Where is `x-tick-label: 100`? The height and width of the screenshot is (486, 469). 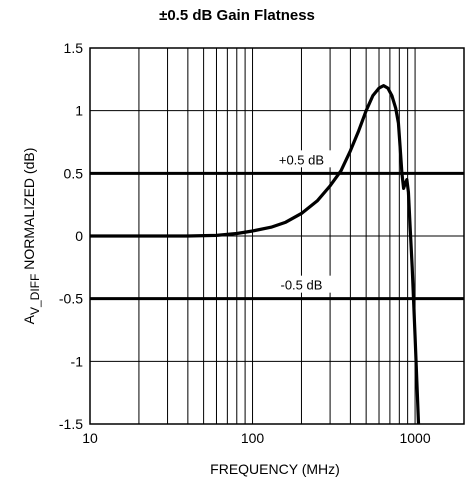 x-tick-label: 100 is located at coordinates (253, 438).